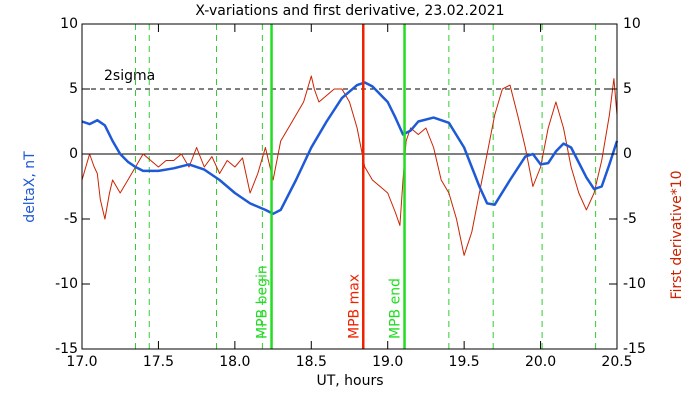 The width and height of the screenshot is (700, 400). Describe the element at coordinates (634, 284) in the screenshot. I see `y2-tick-label: -10` at that location.